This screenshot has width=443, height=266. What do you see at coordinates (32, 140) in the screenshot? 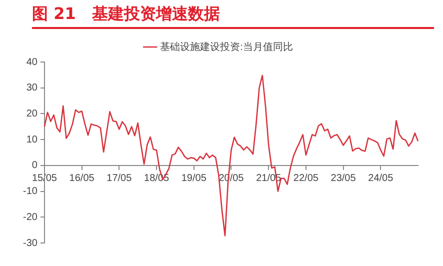
I see `y-tick-label: 10` at bounding box center [32, 140].